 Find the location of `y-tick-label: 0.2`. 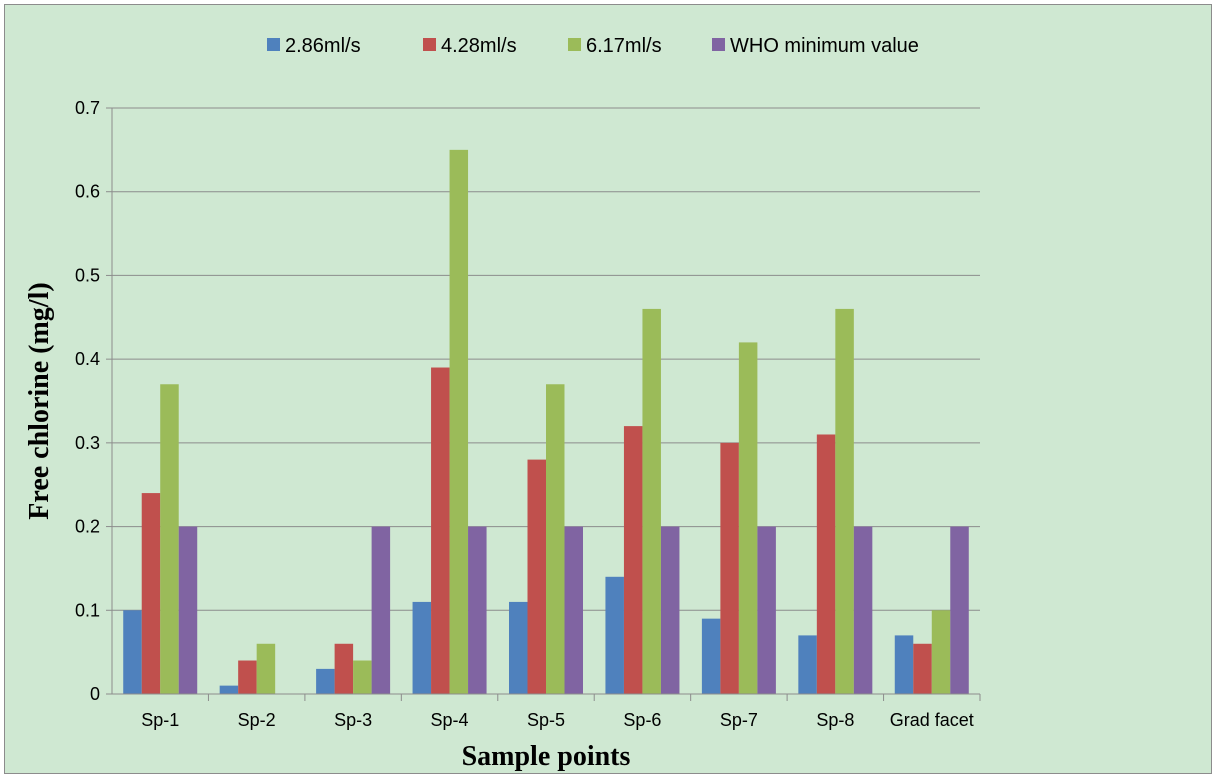

y-tick-label: 0.2 is located at coordinates (87, 527).